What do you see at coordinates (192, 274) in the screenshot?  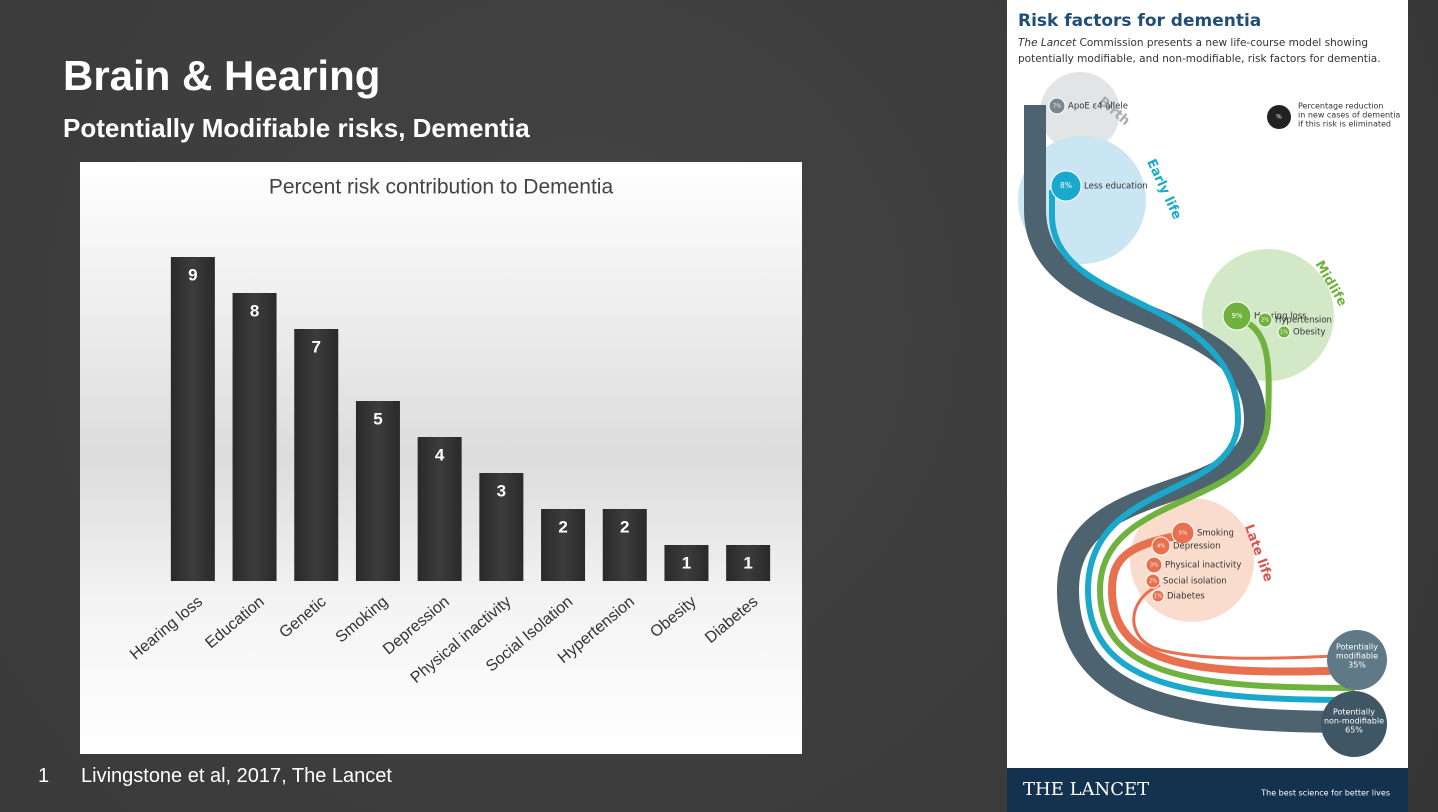 I see `data-label: 9` at bounding box center [192, 274].